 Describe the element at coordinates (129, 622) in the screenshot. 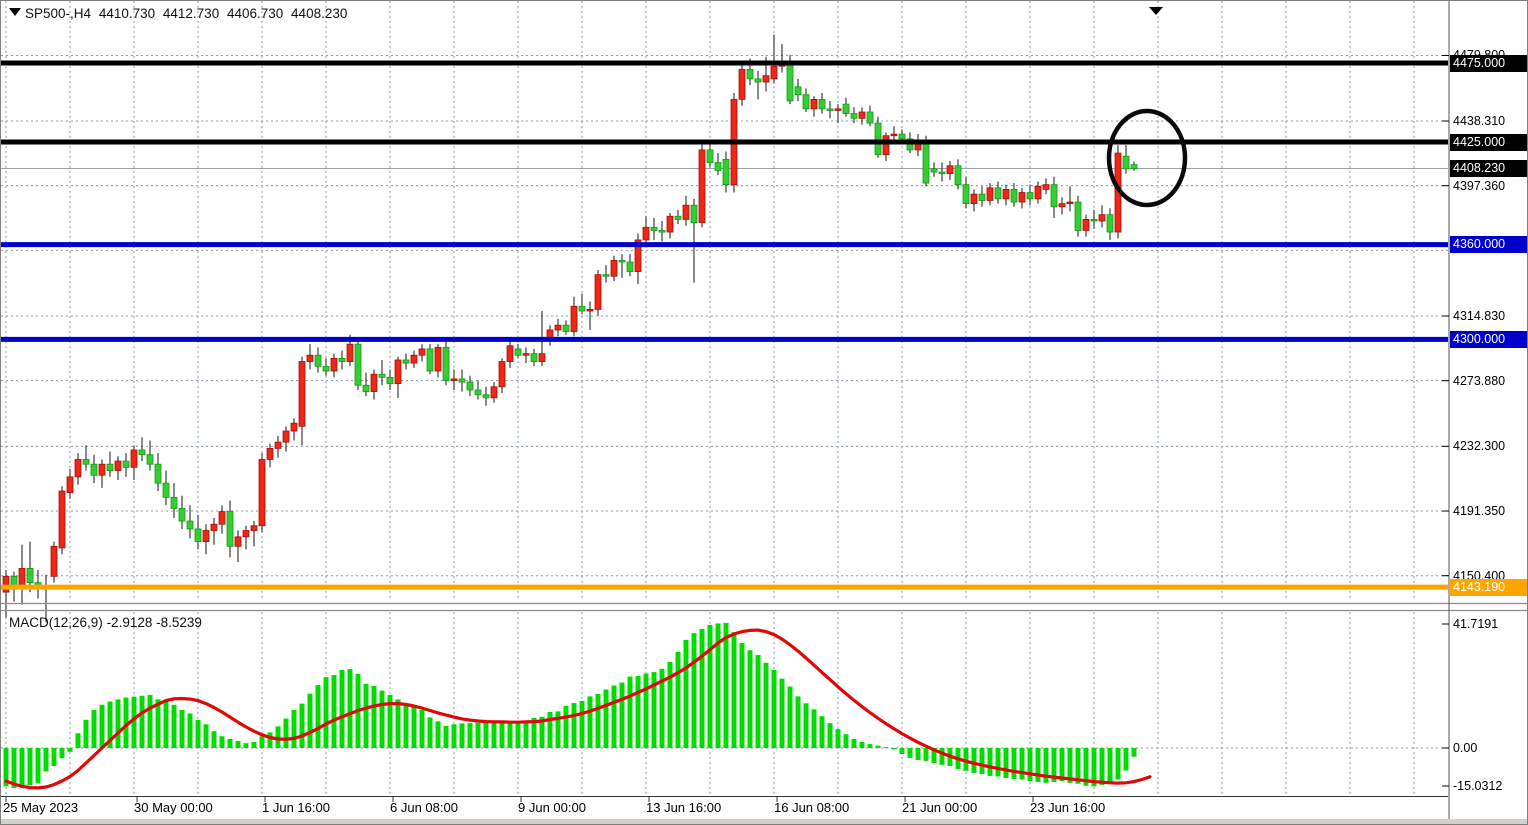

I see `macd-value: -2.9128` at that location.